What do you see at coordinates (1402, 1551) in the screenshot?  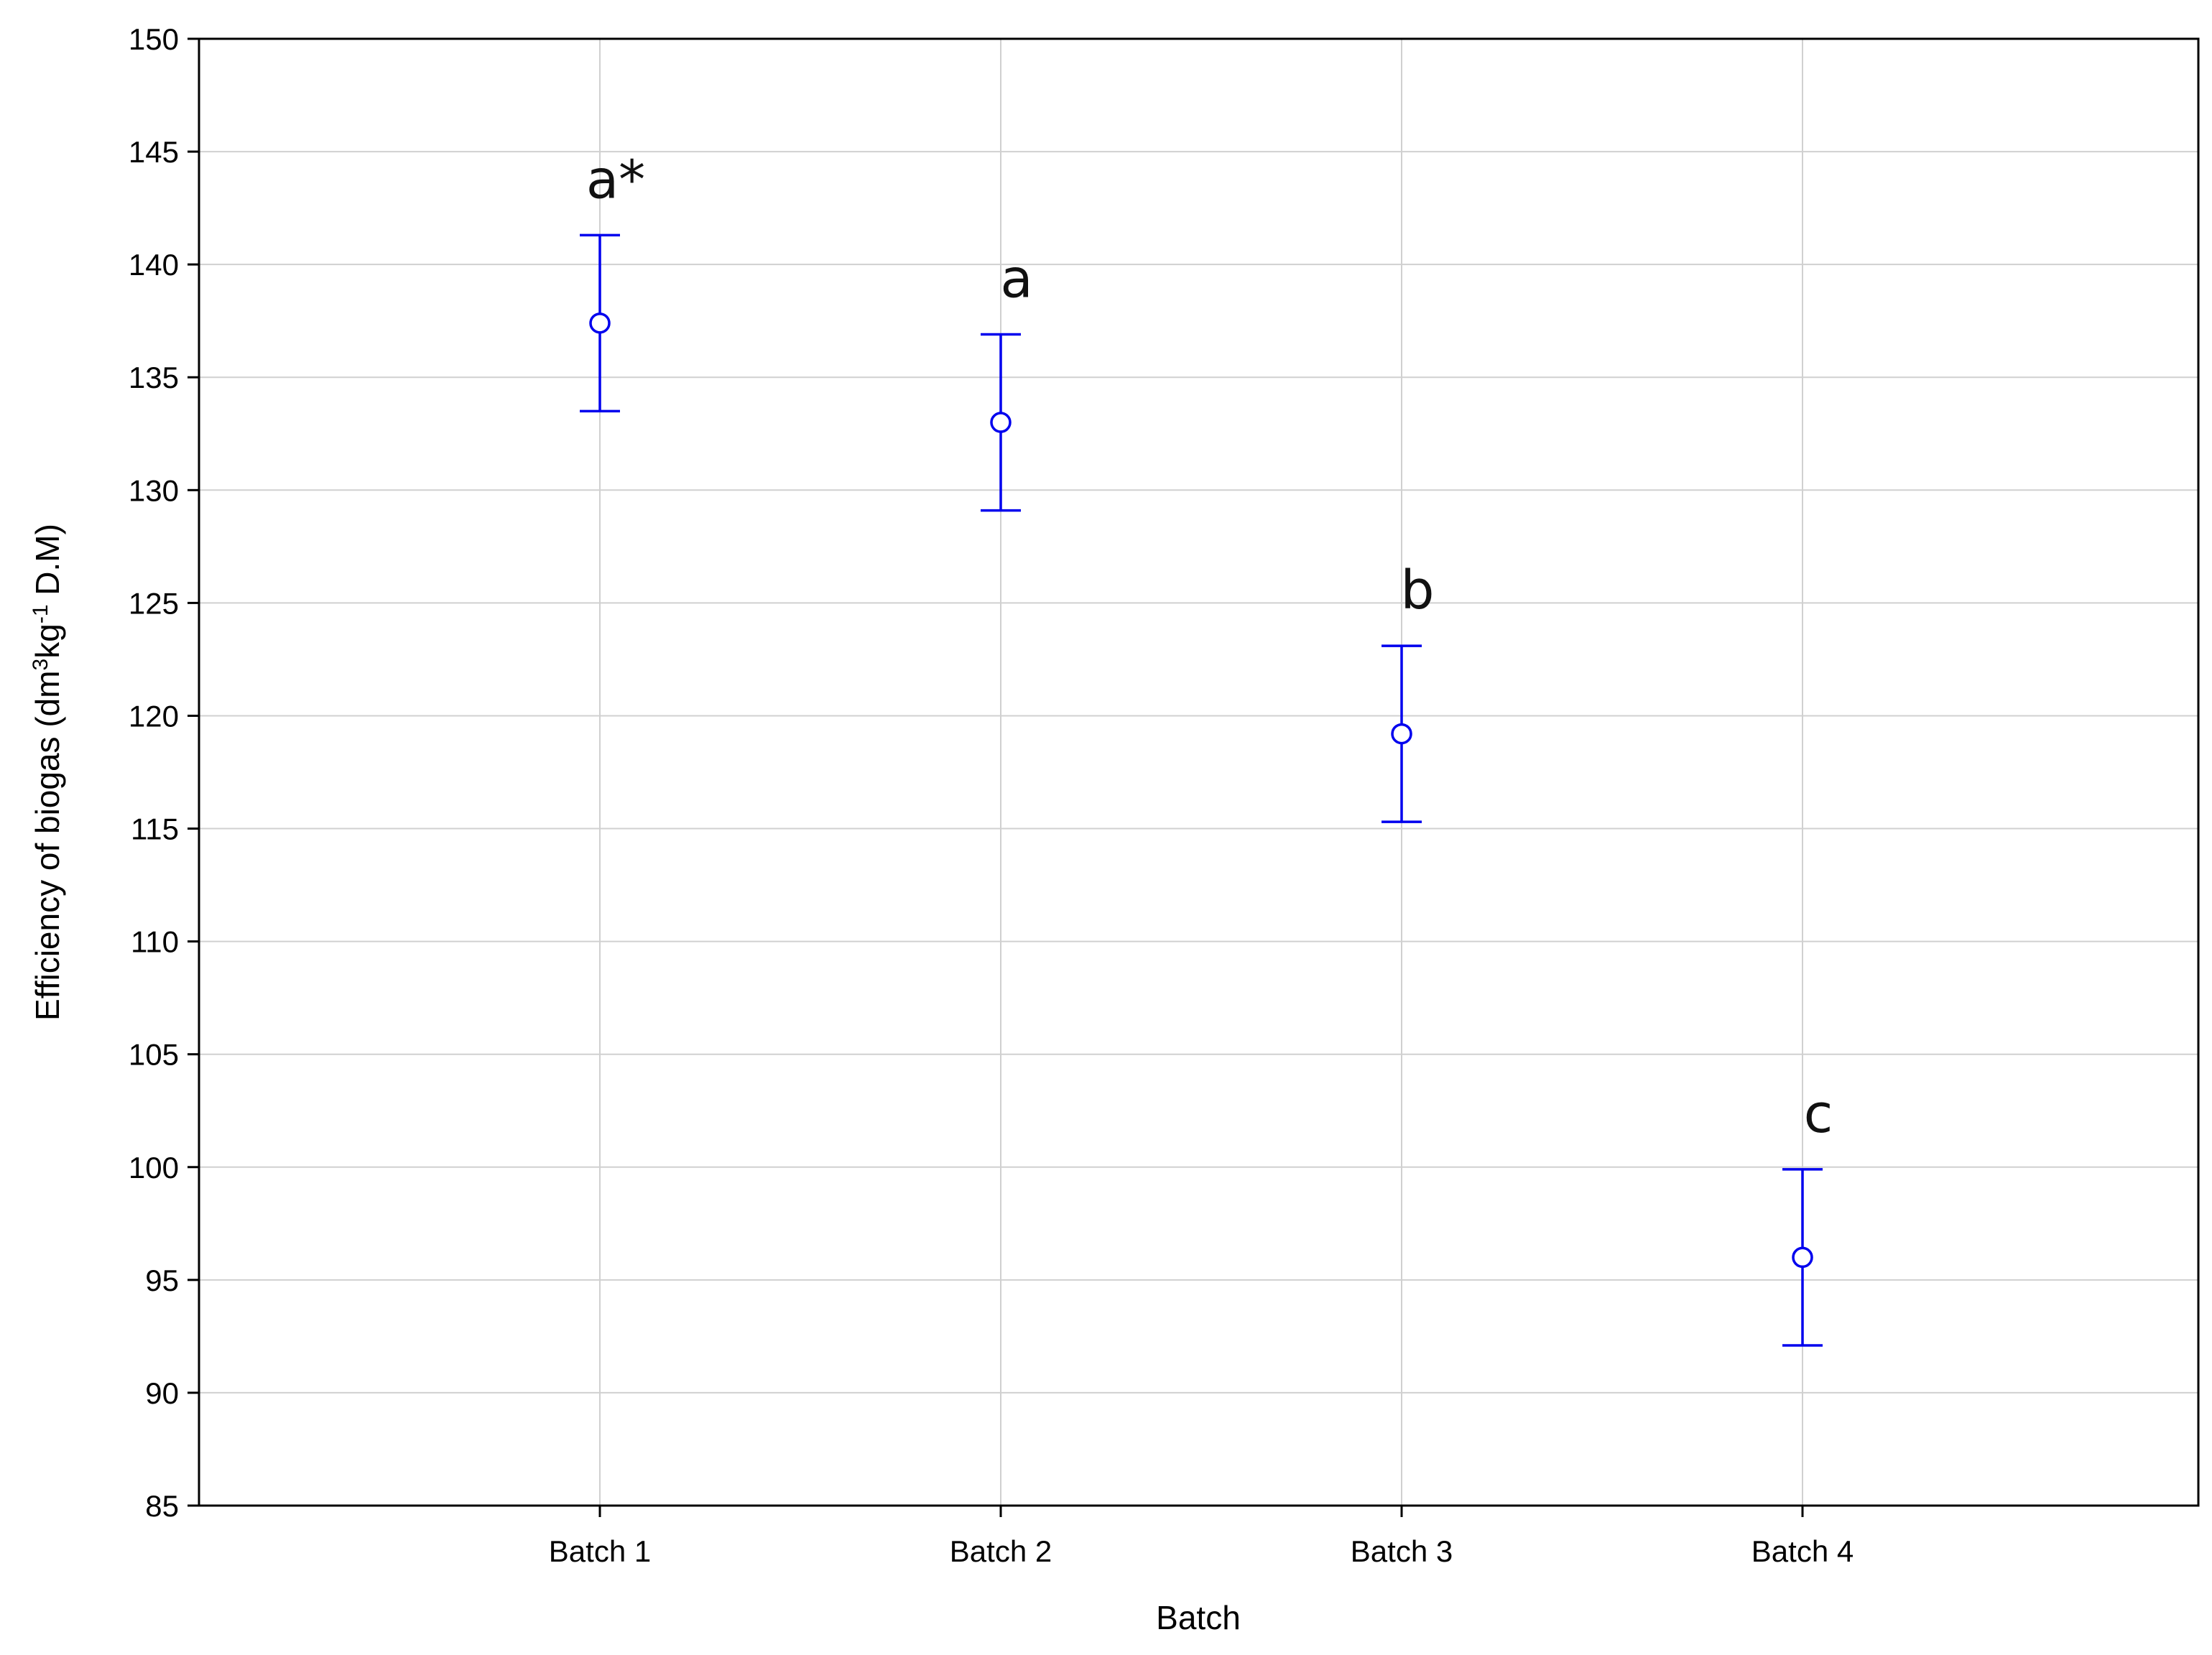 I see `x-tick-label: Batch 3` at bounding box center [1402, 1551].